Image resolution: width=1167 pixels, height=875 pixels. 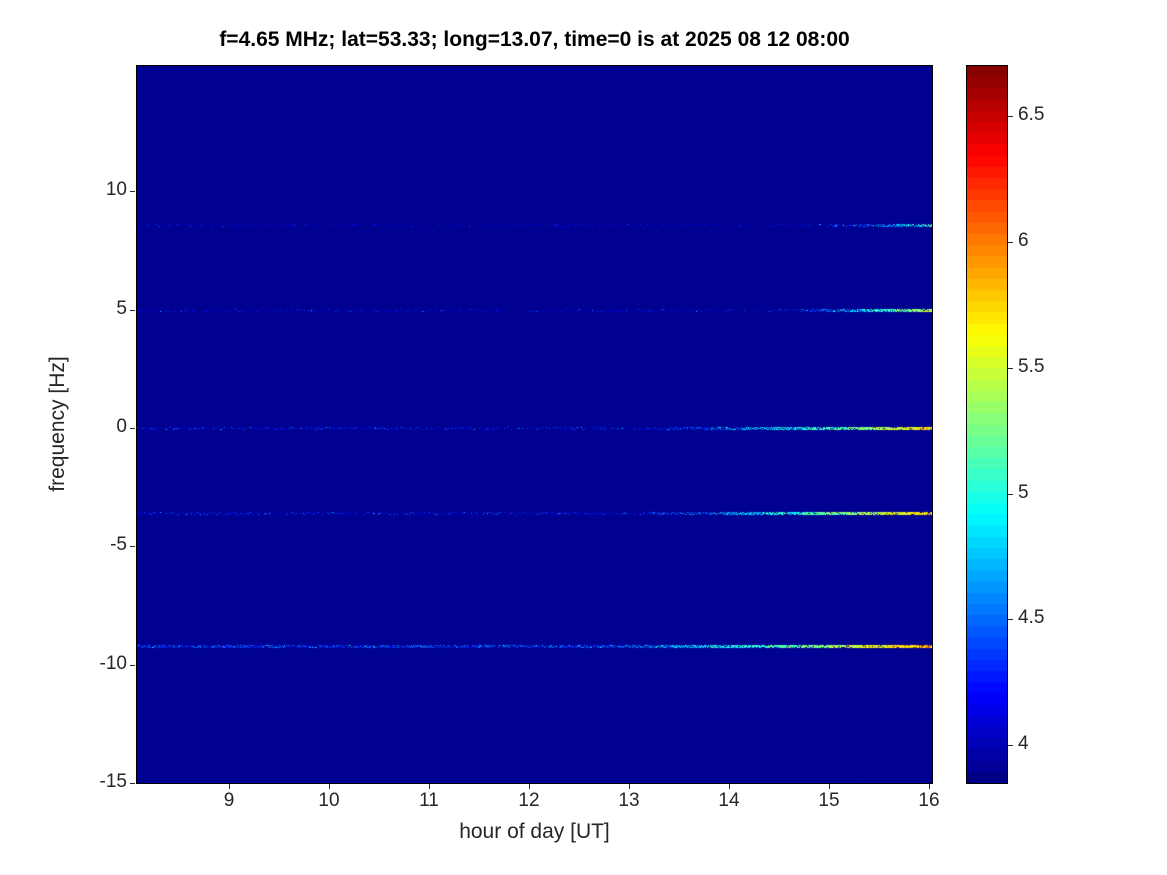 I want to click on colorbar-canvas, so click(x=987, y=424).